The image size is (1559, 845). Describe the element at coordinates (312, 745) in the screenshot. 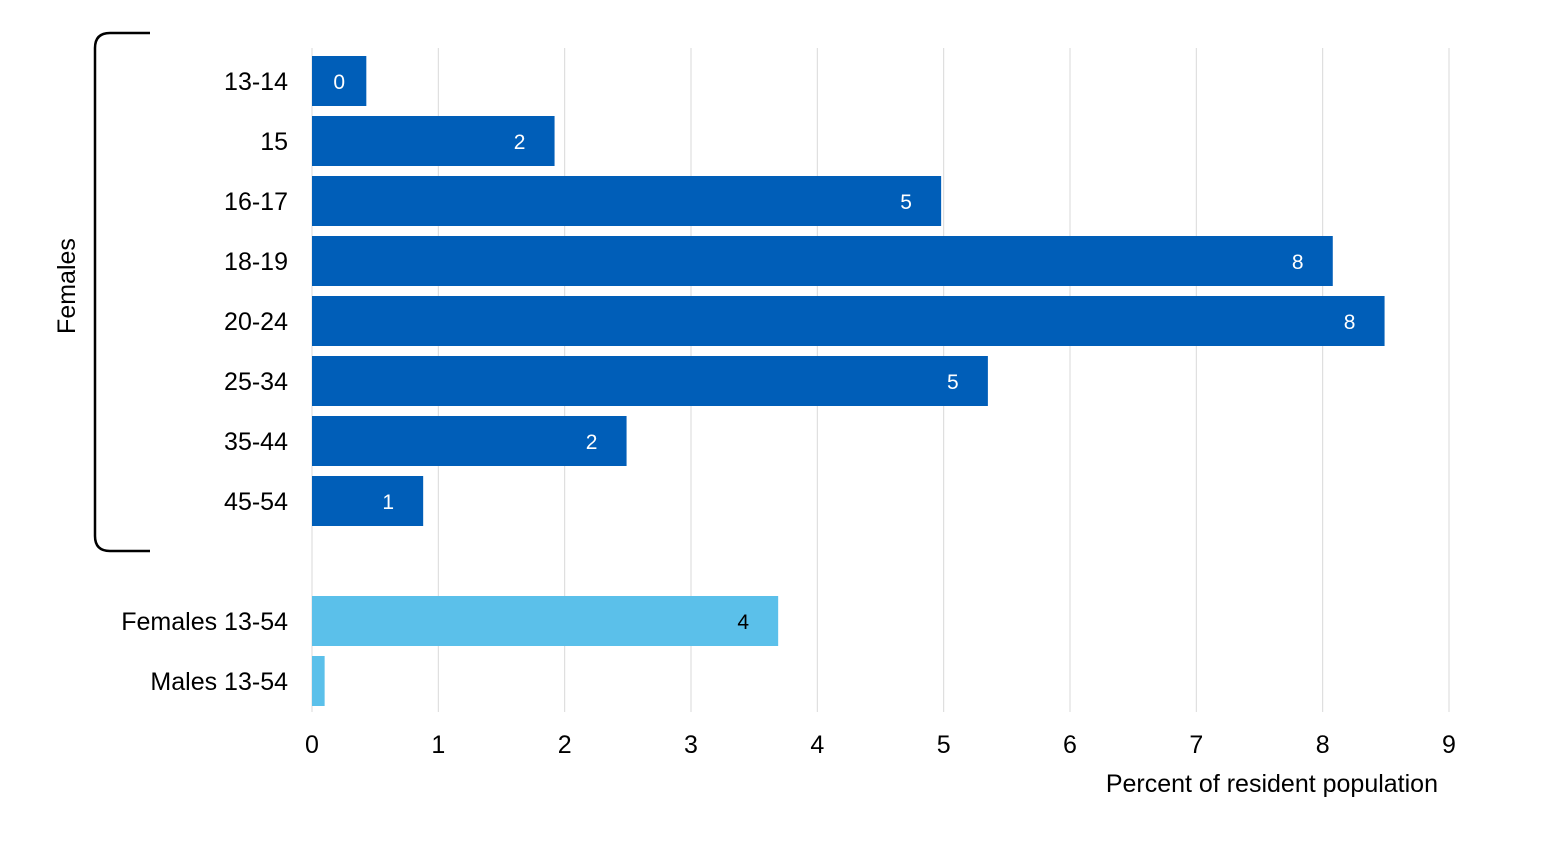

I see `x-tick-label: 0` at that location.